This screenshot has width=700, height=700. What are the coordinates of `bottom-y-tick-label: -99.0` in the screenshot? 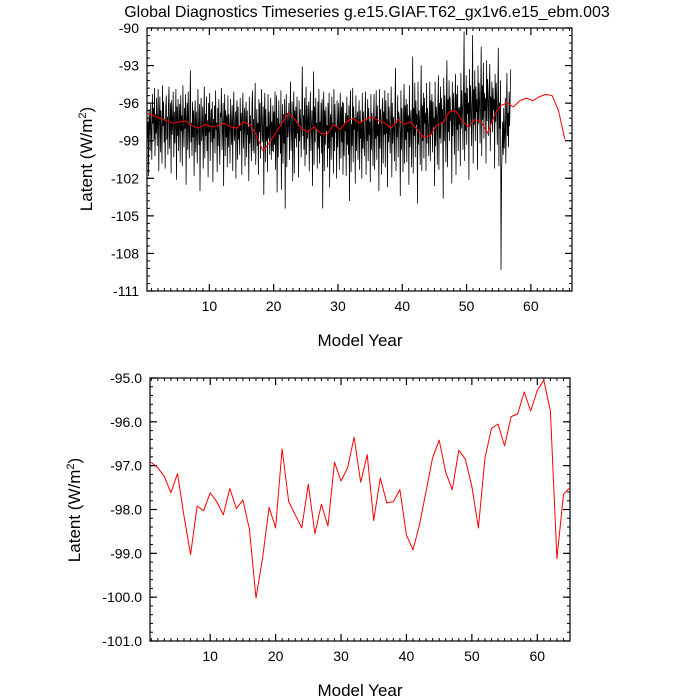 It's located at (126, 553).